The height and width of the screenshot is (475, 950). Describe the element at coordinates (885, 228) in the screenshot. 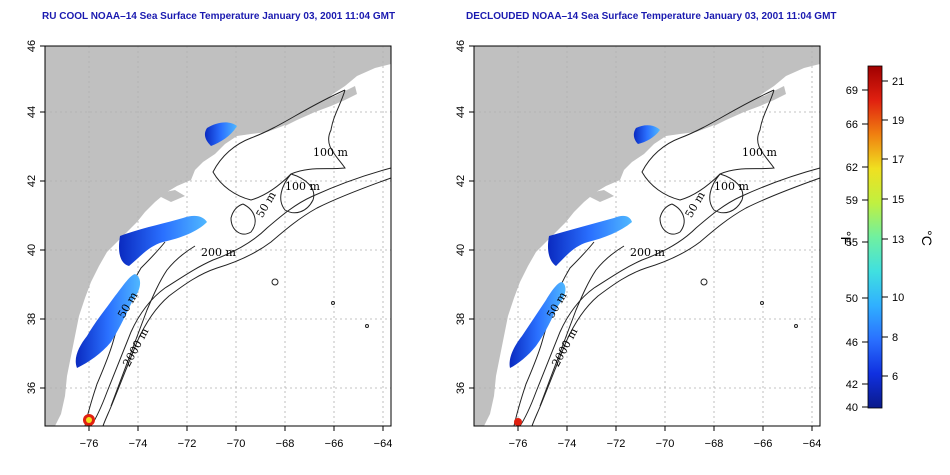

I see `colorbar-c-ticks` at that location.